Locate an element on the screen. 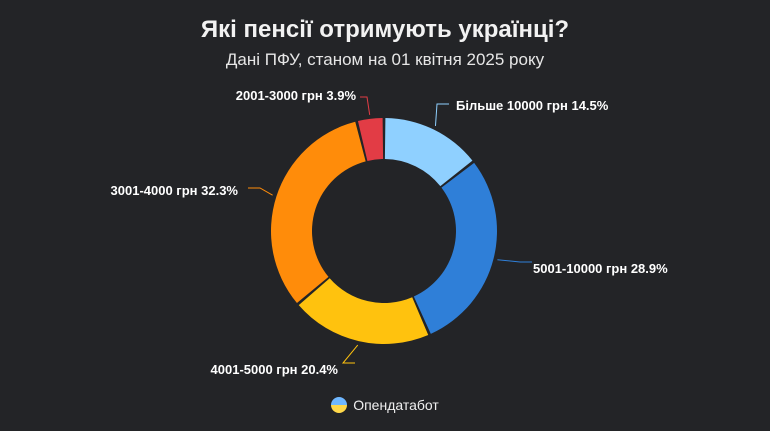 The image size is (770, 431). chart-title: Які пенсії отримують українці? is located at coordinates (385, 29).